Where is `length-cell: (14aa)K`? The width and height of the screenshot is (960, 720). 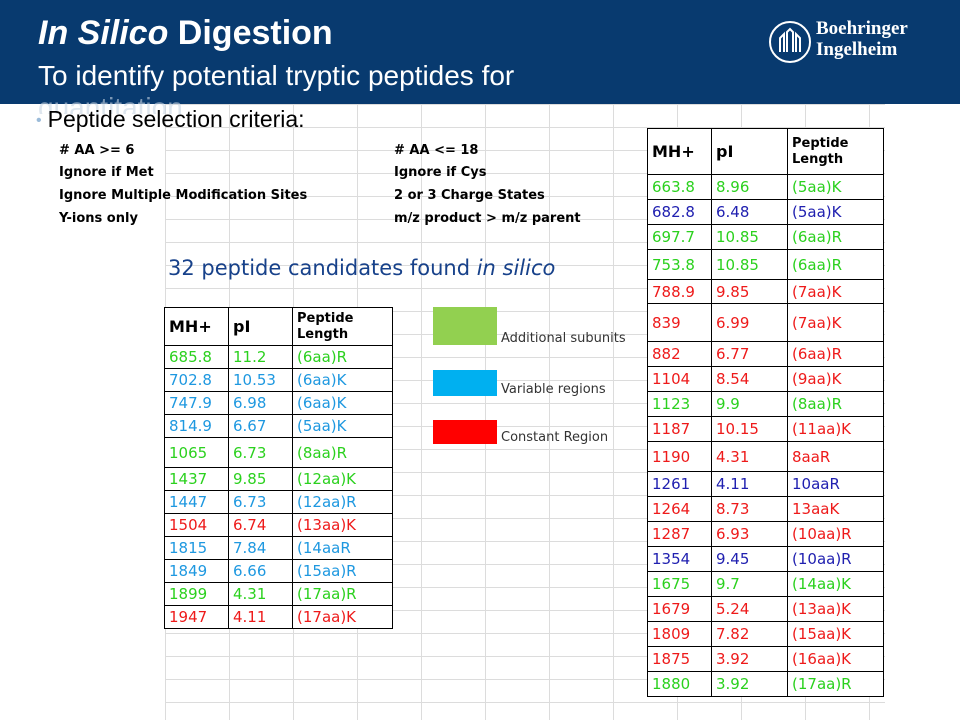 length-cell: (14aa)K is located at coordinates (835, 584).